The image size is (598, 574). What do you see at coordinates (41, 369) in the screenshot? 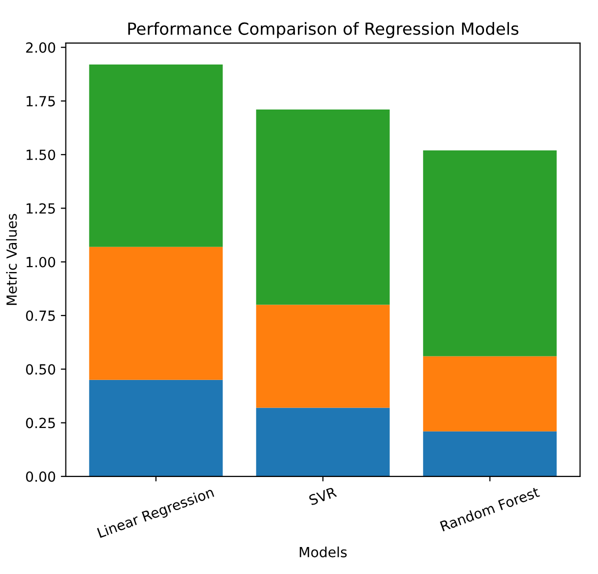
I see `y-tick-label: 0.50` at bounding box center [41, 369].